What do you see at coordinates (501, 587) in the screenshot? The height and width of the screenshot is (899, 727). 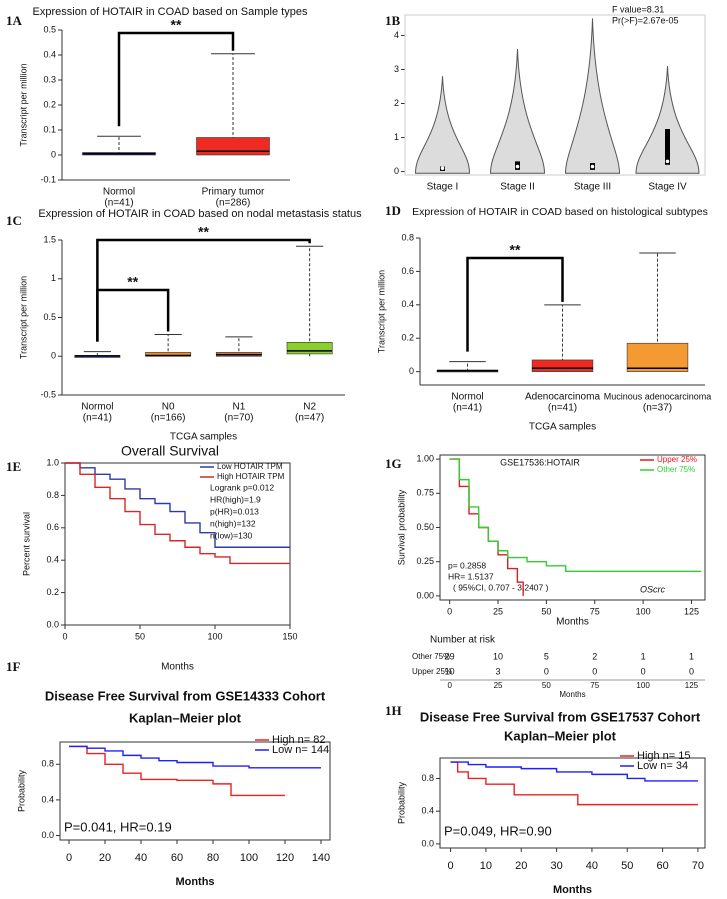 I see `stat-label: ( 95%CI, 0.707 - 3.2407 )` at bounding box center [501, 587].